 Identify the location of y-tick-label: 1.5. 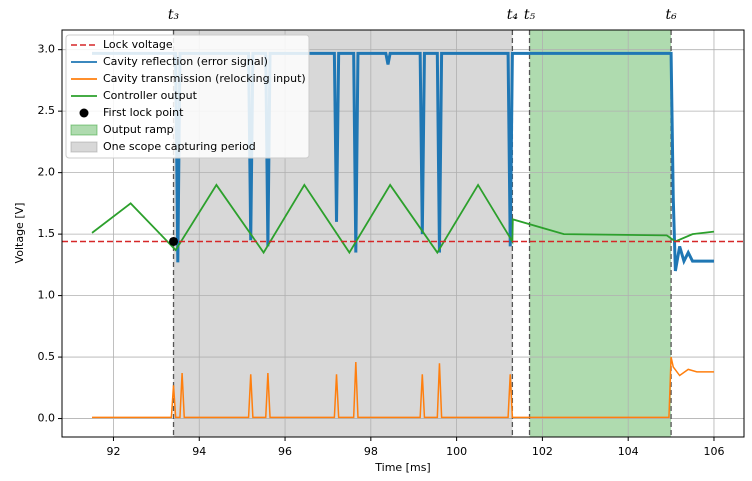
(47, 233).